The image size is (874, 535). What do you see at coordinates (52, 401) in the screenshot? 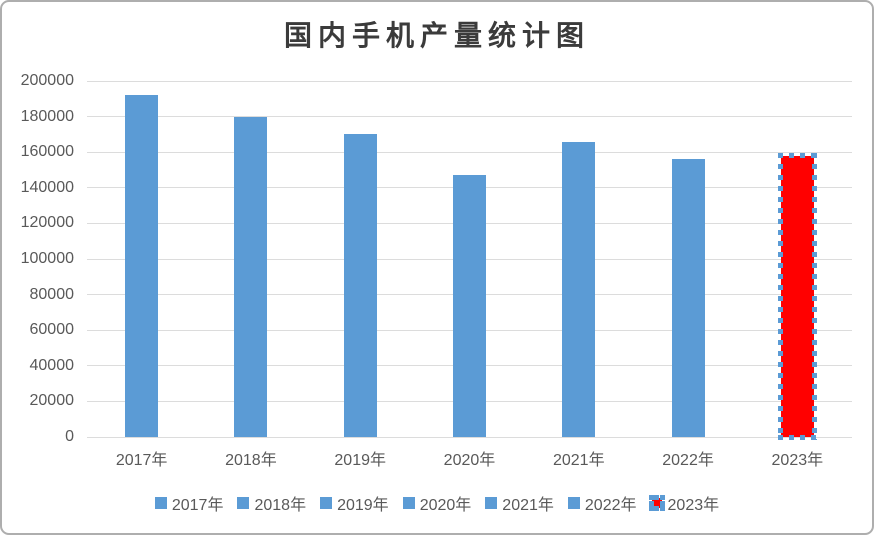
I see `y-axis-tick-label: 20000` at bounding box center [52, 401].